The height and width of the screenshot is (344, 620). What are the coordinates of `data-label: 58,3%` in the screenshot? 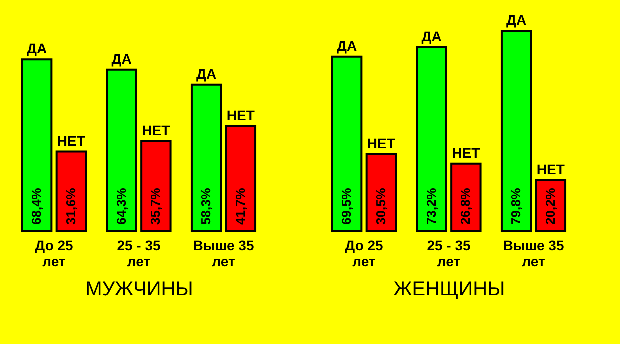 It's located at (206, 206).